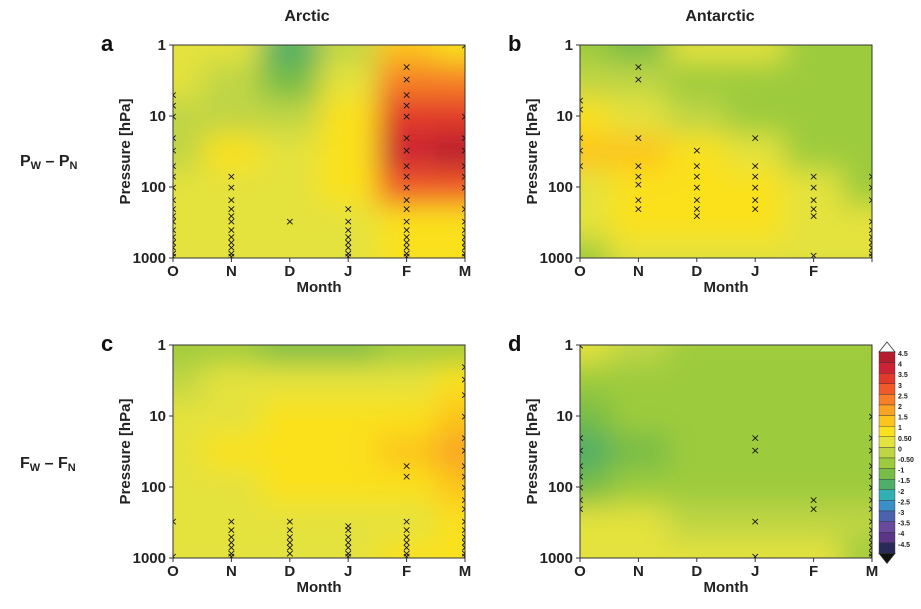  Describe the element at coordinates (638, 271) in the screenshot. I see `x-tick-label: N` at that location.